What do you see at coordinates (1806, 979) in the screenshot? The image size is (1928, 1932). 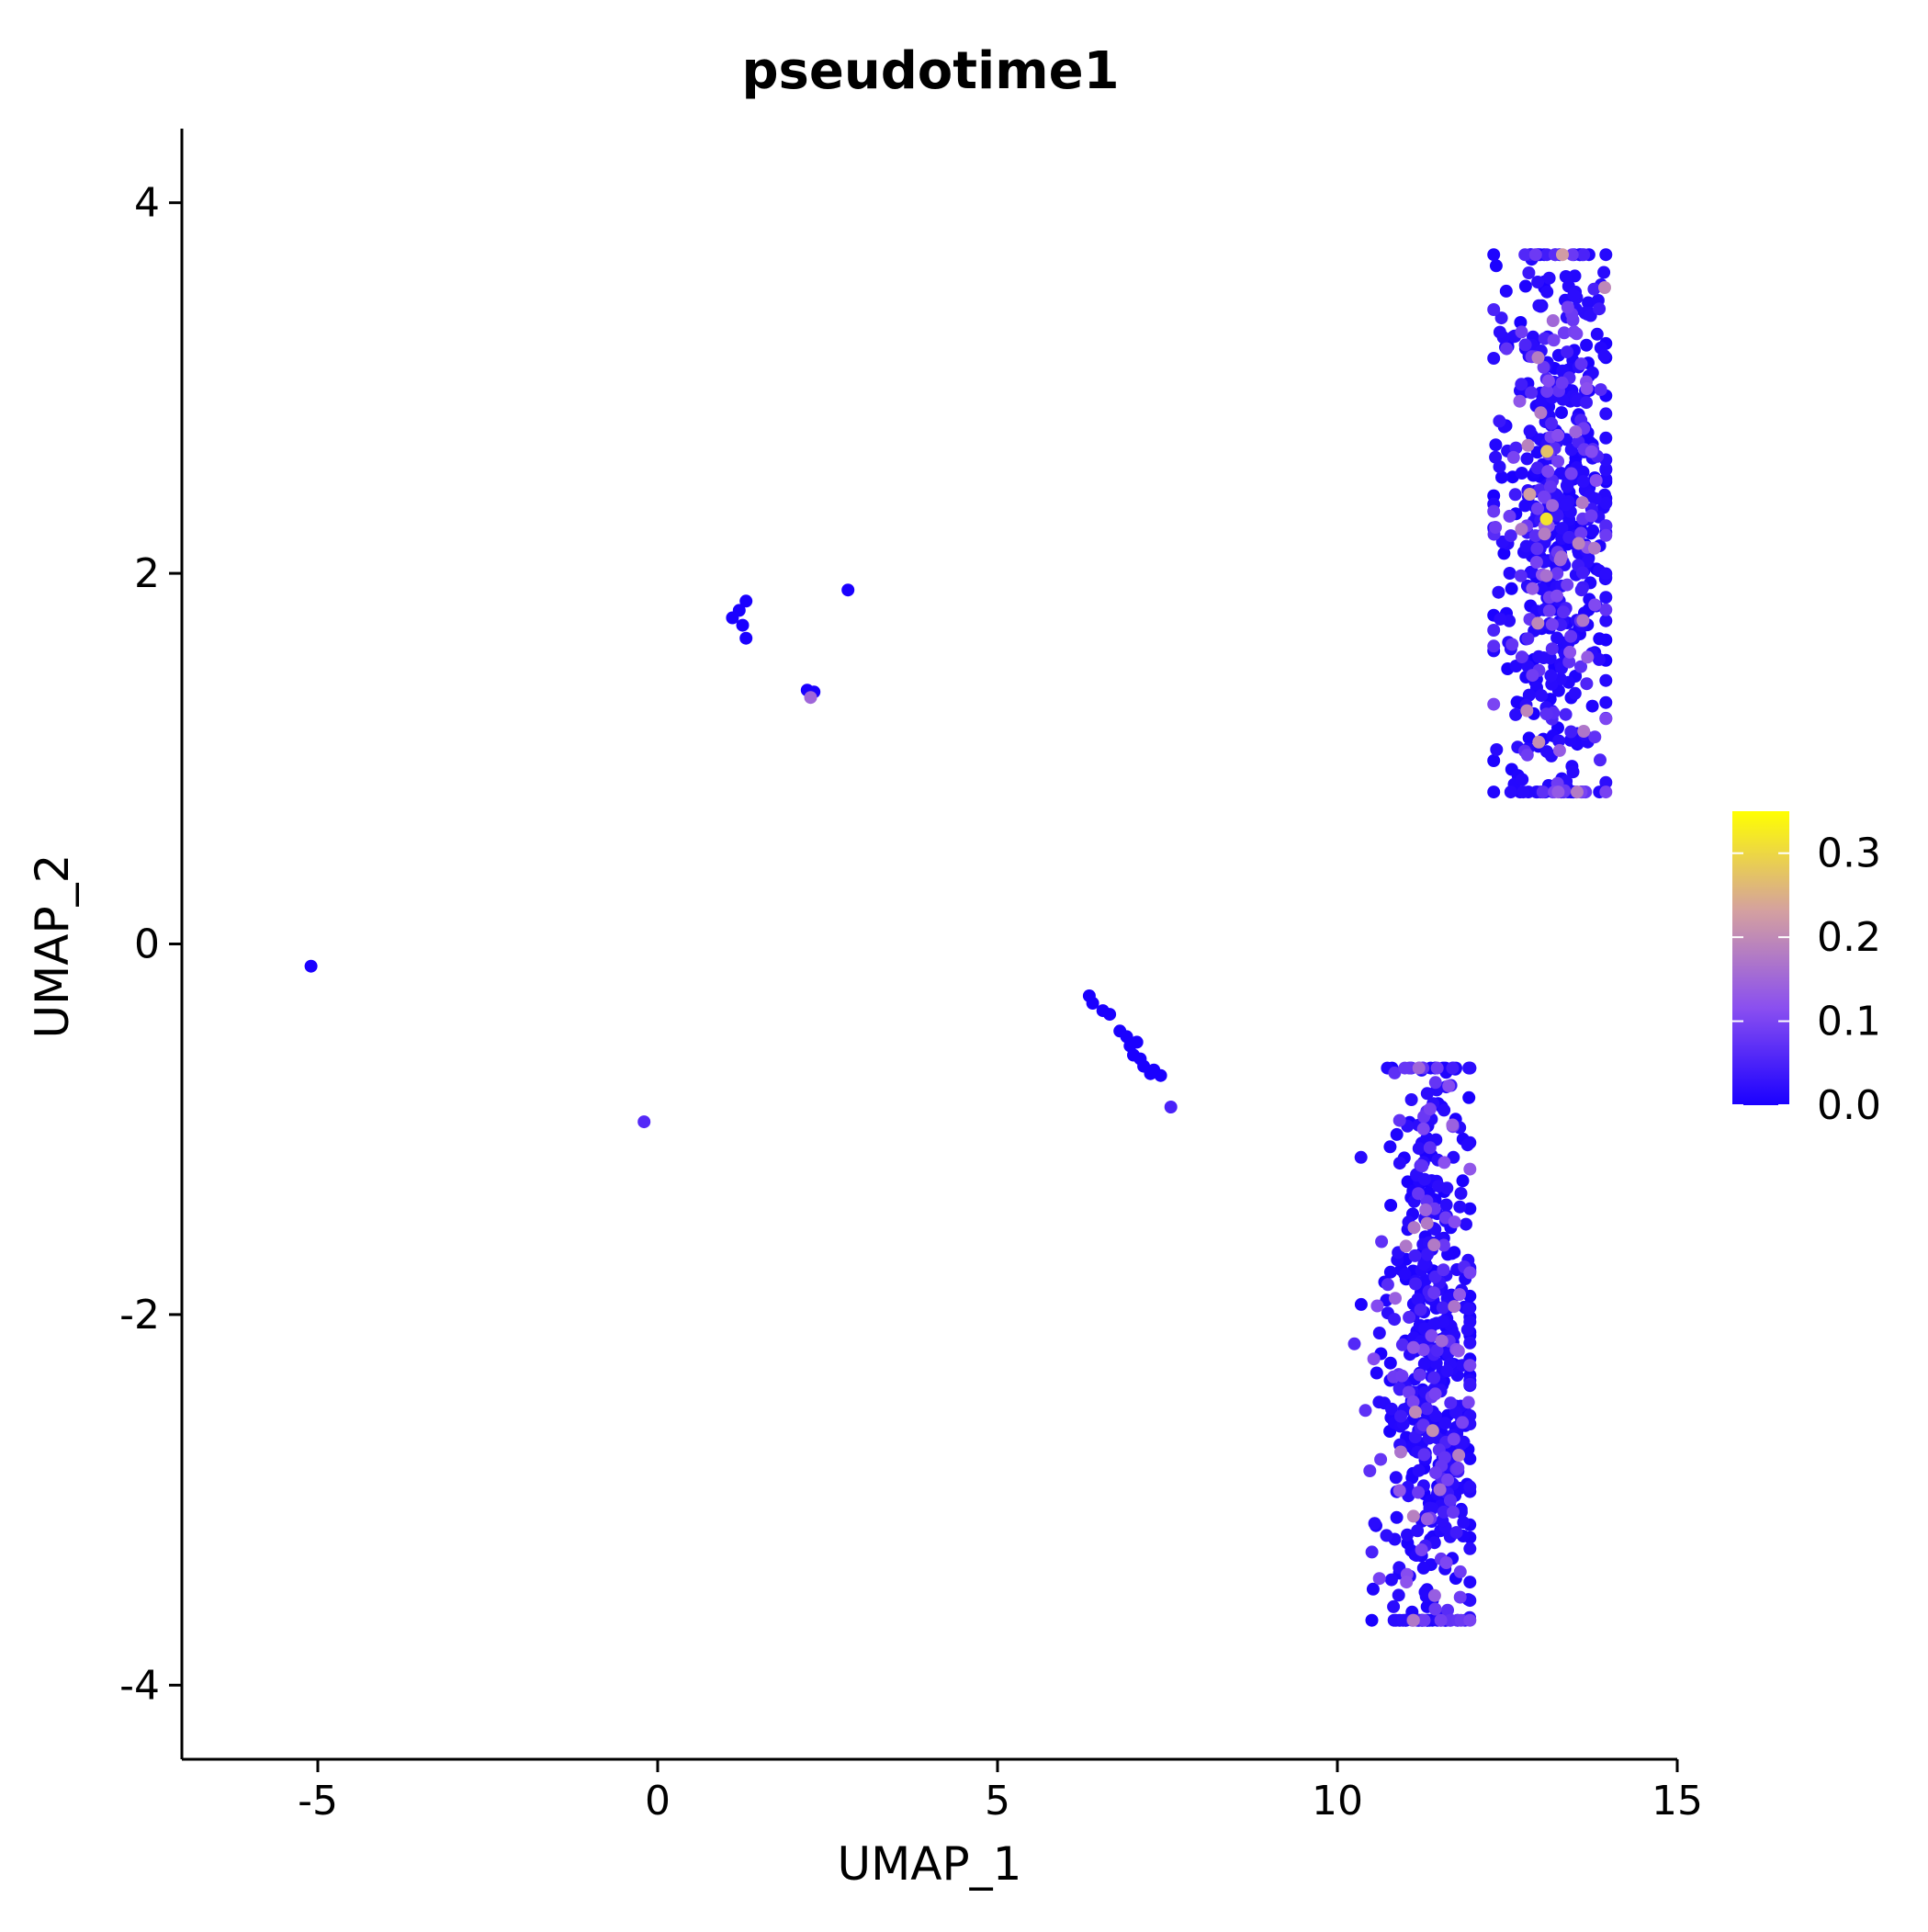 I see `colorbar-ticks: 0.0 0.1 0.2 0.3` at bounding box center [1806, 979].